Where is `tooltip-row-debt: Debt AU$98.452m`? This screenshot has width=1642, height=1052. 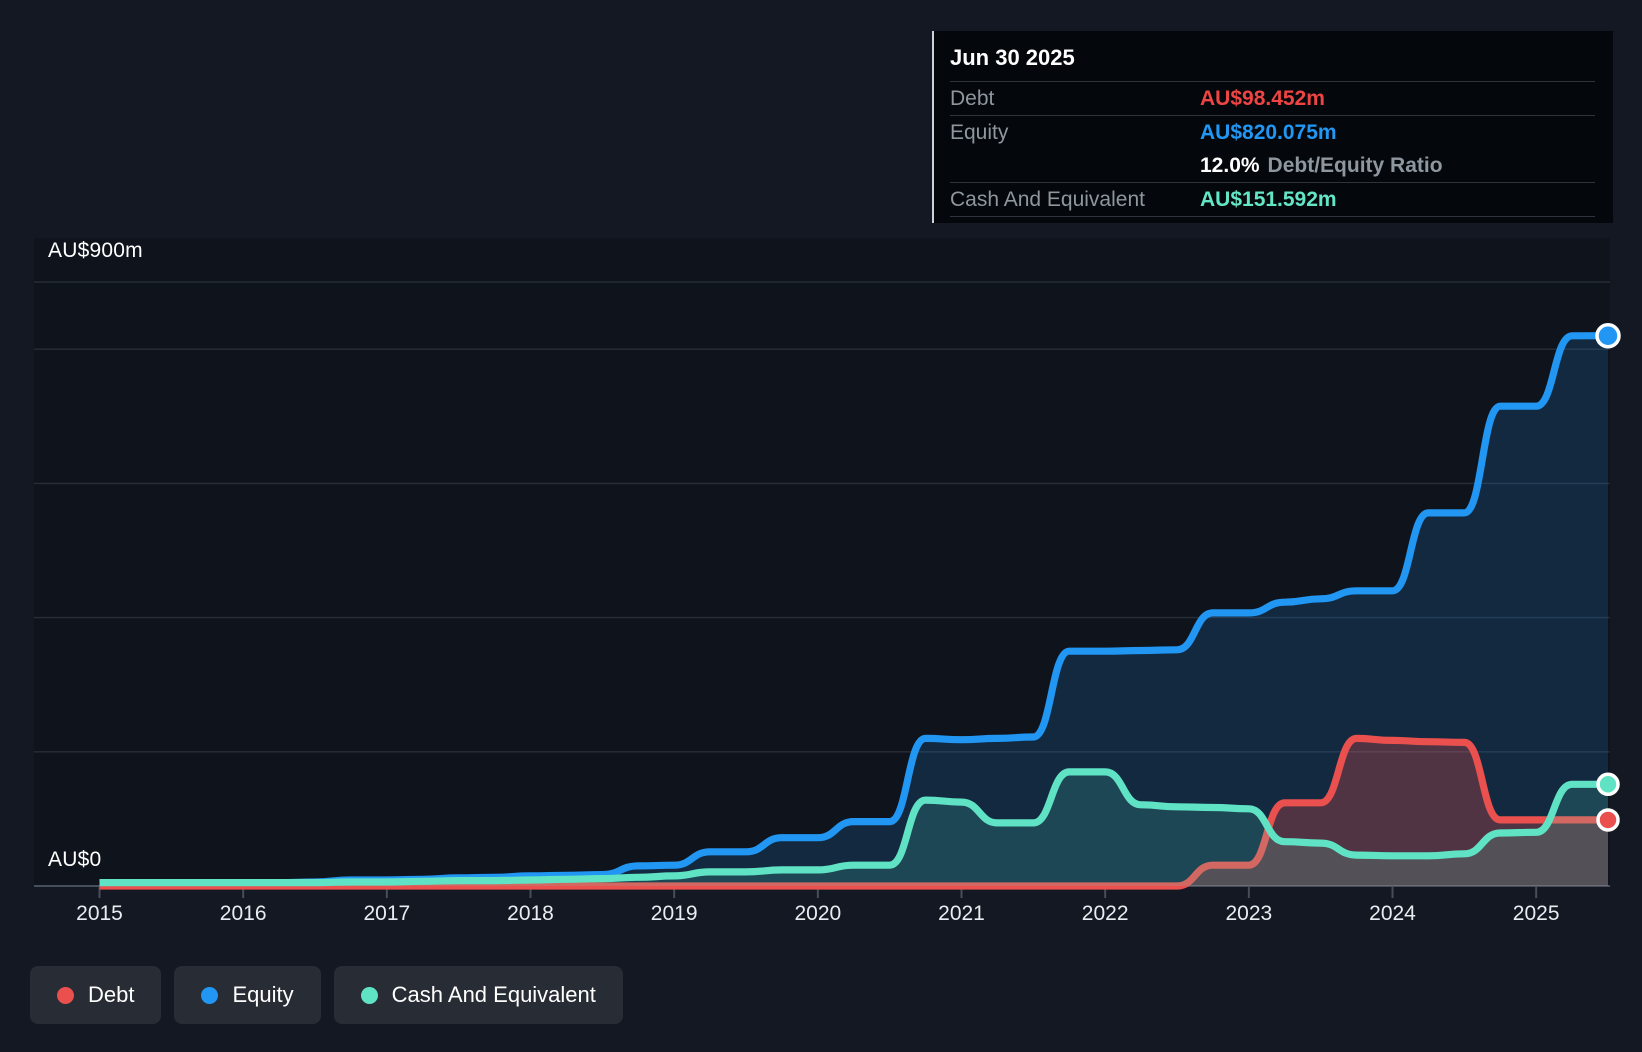
tooltip-row-debt: Debt AU$98.452m is located at coordinates (1272, 98).